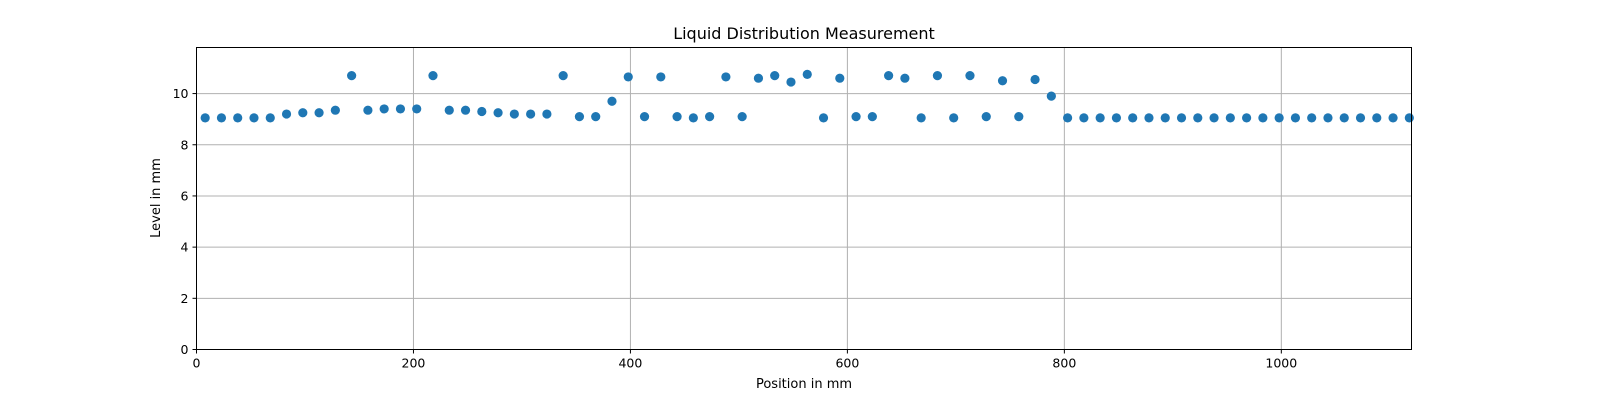 This screenshot has height=400, width=1600. I want to click on y-tick-label: 8, so click(185, 144).